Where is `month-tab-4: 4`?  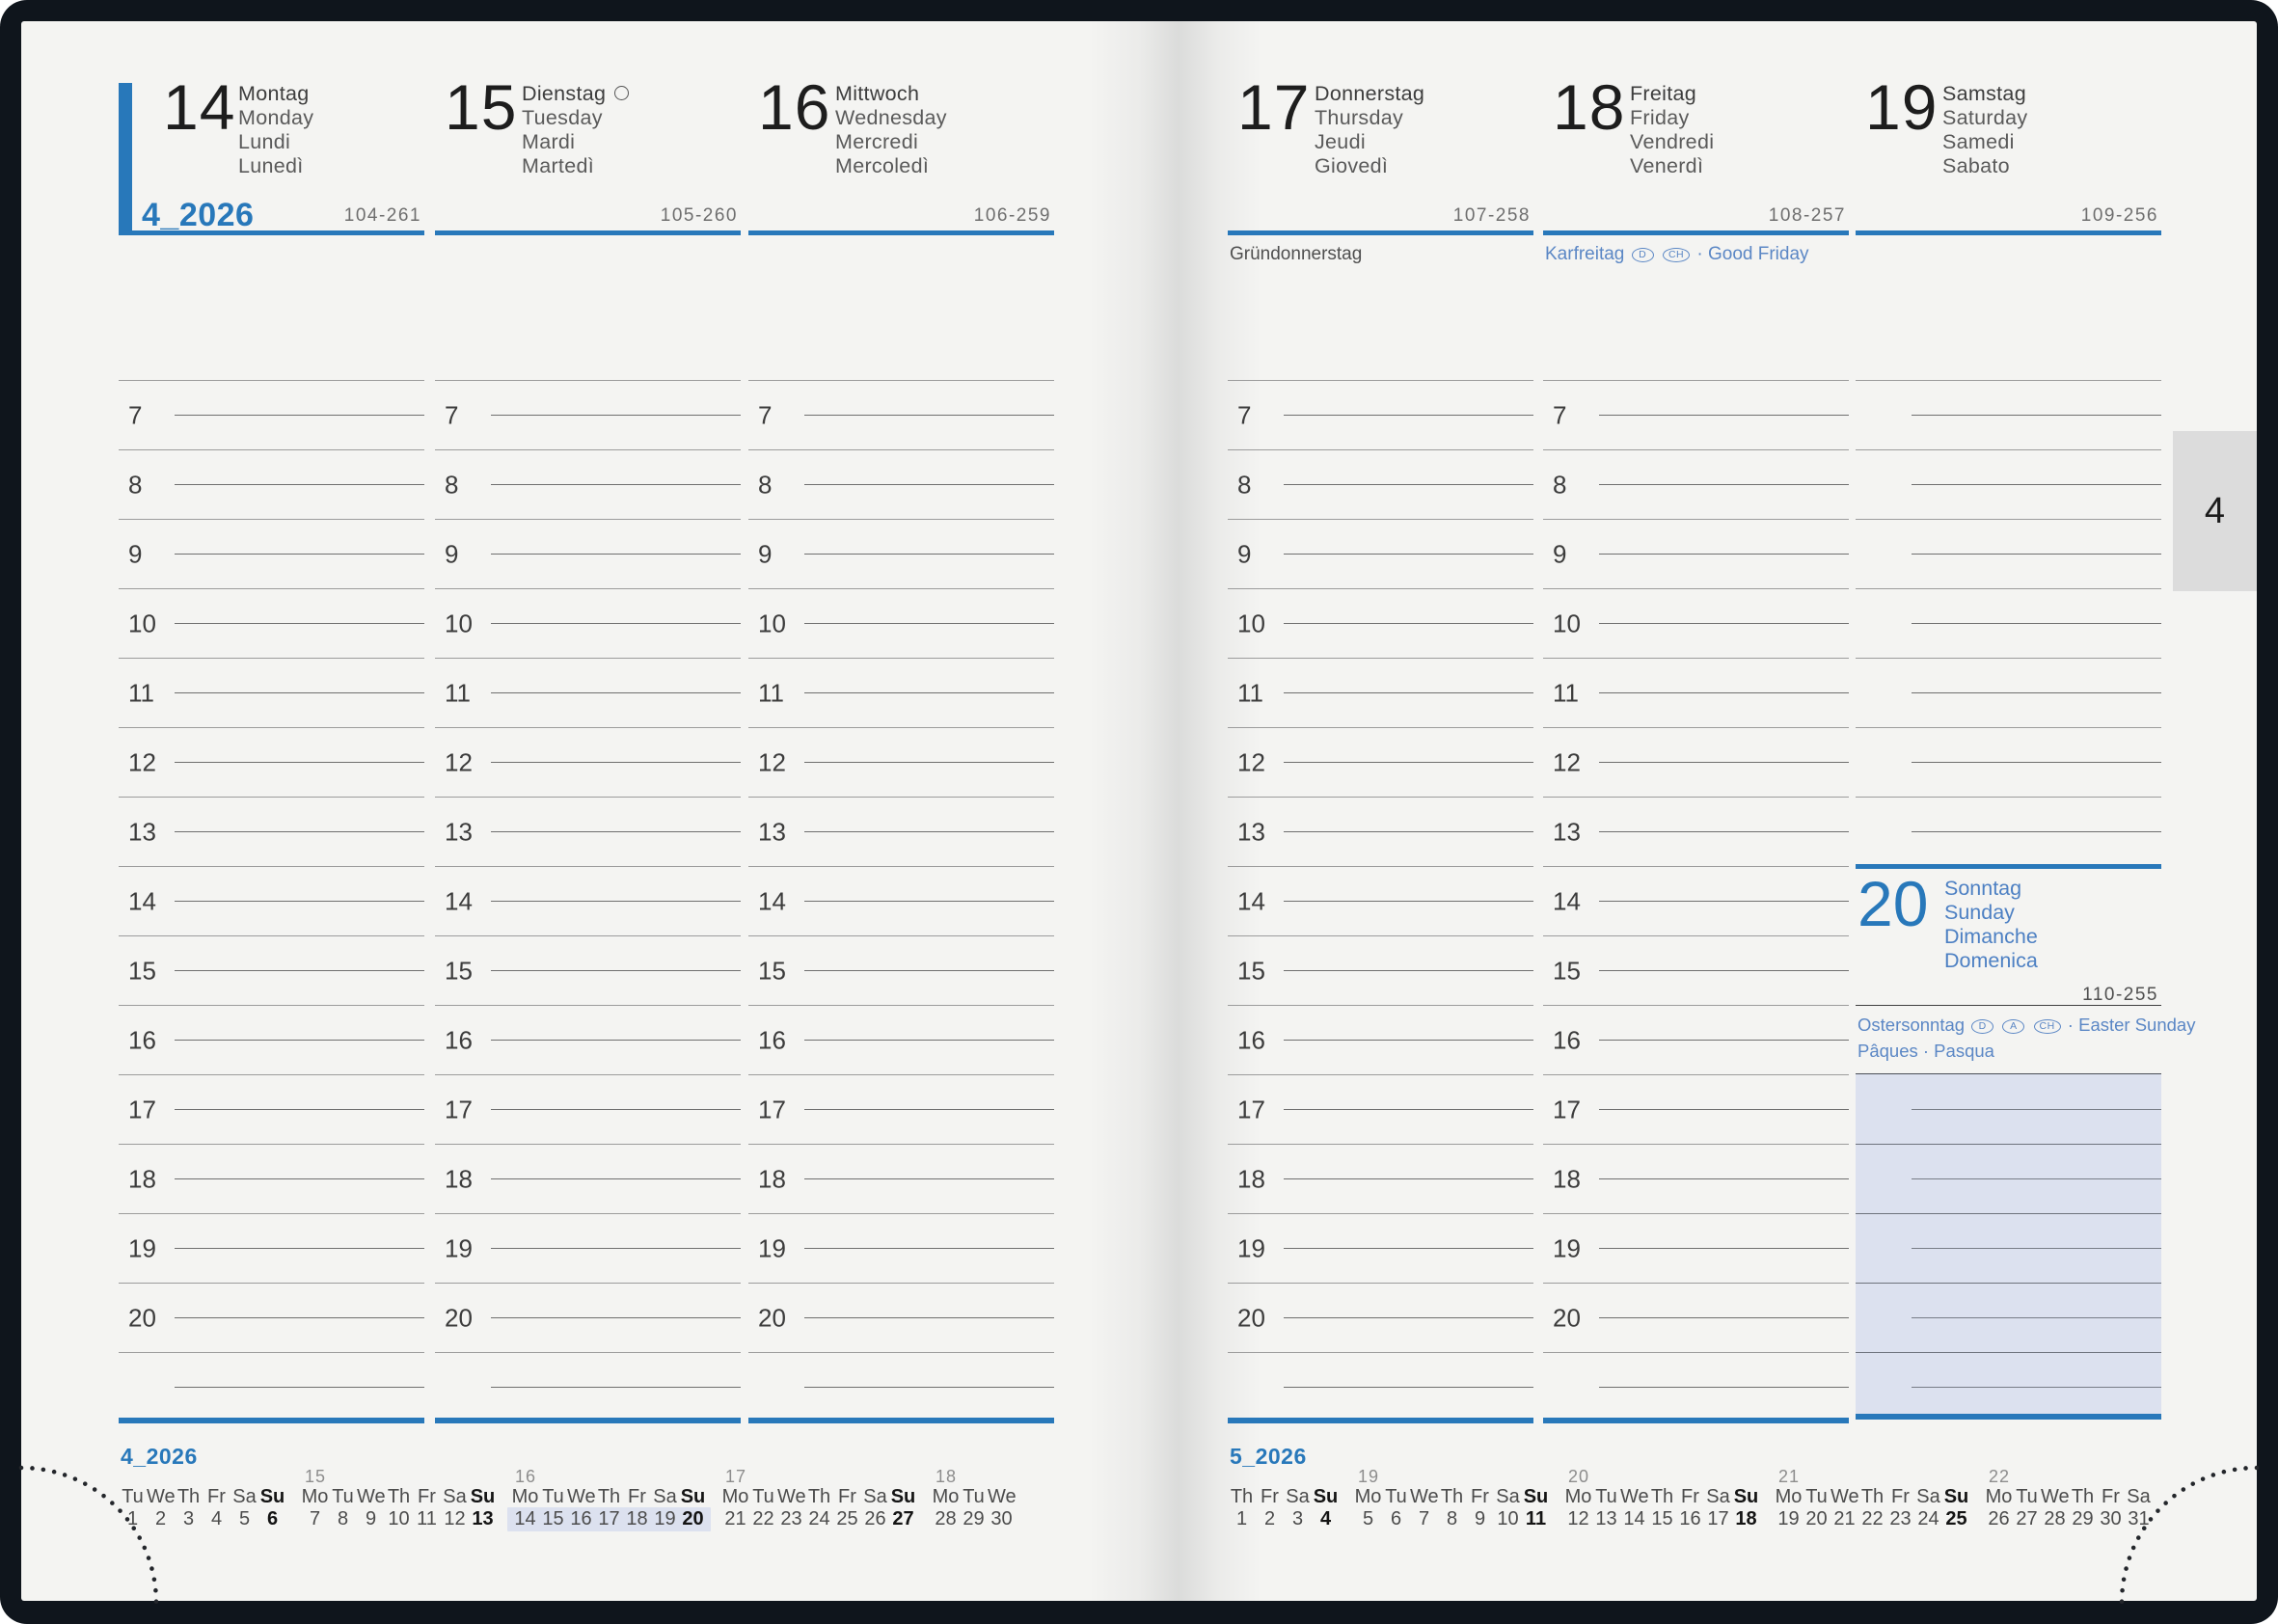 month-tab-4: 4 is located at coordinates (2215, 511).